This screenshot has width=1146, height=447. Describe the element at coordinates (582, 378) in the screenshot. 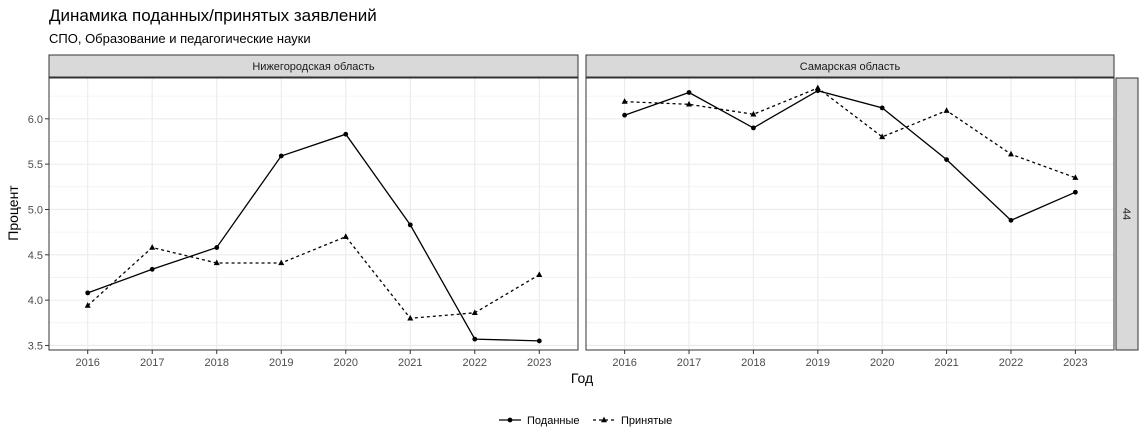

I see `x-axis-title: Год` at that location.